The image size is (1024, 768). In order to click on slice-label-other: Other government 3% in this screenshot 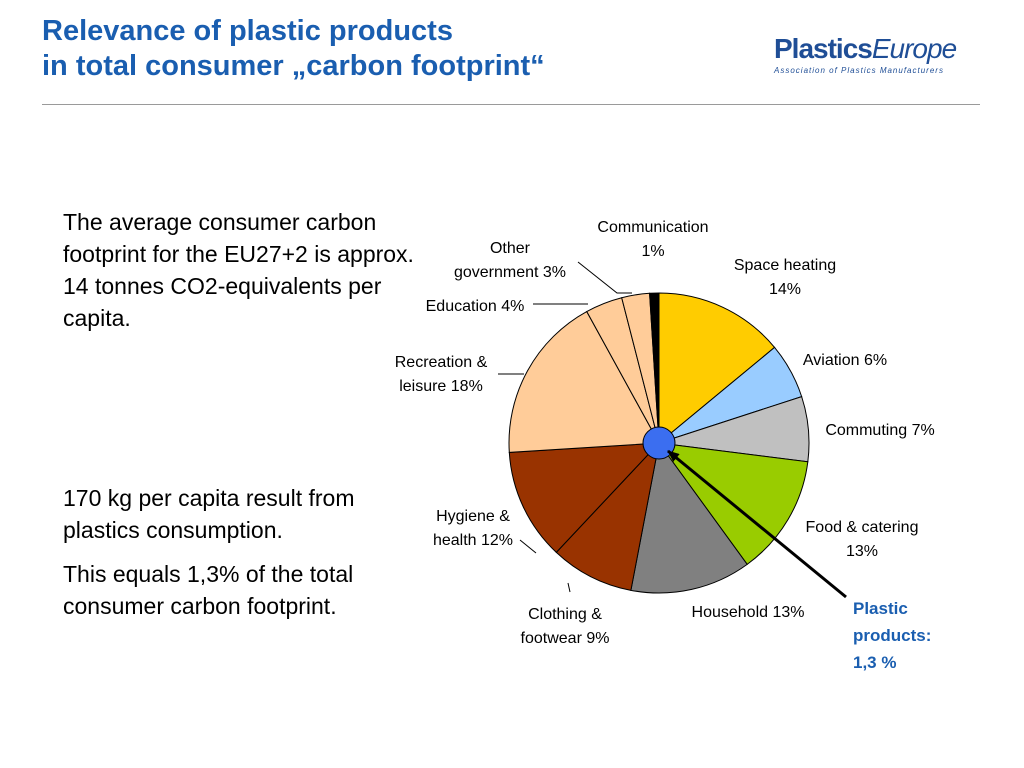, I will do `click(510, 260)`.